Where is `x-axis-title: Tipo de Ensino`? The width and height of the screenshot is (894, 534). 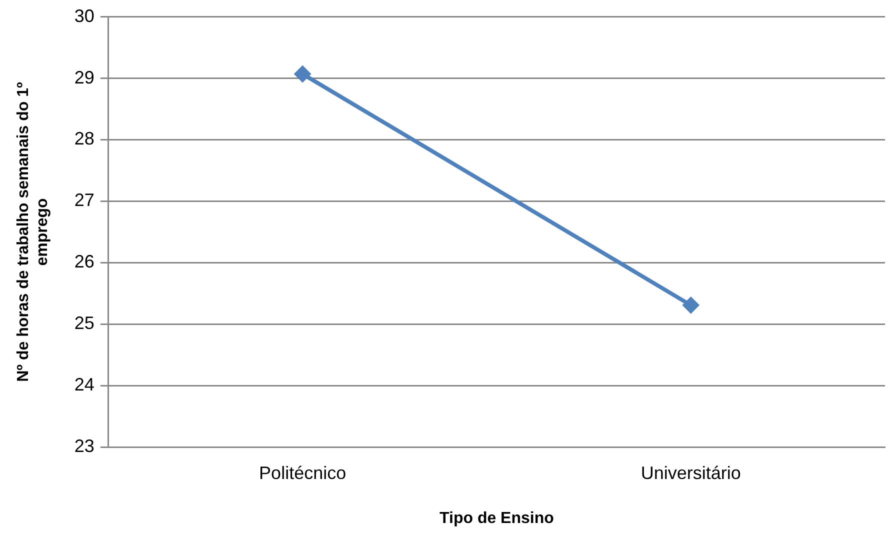
x-axis-title: Tipo de Ensino is located at coordinates (497, 518).